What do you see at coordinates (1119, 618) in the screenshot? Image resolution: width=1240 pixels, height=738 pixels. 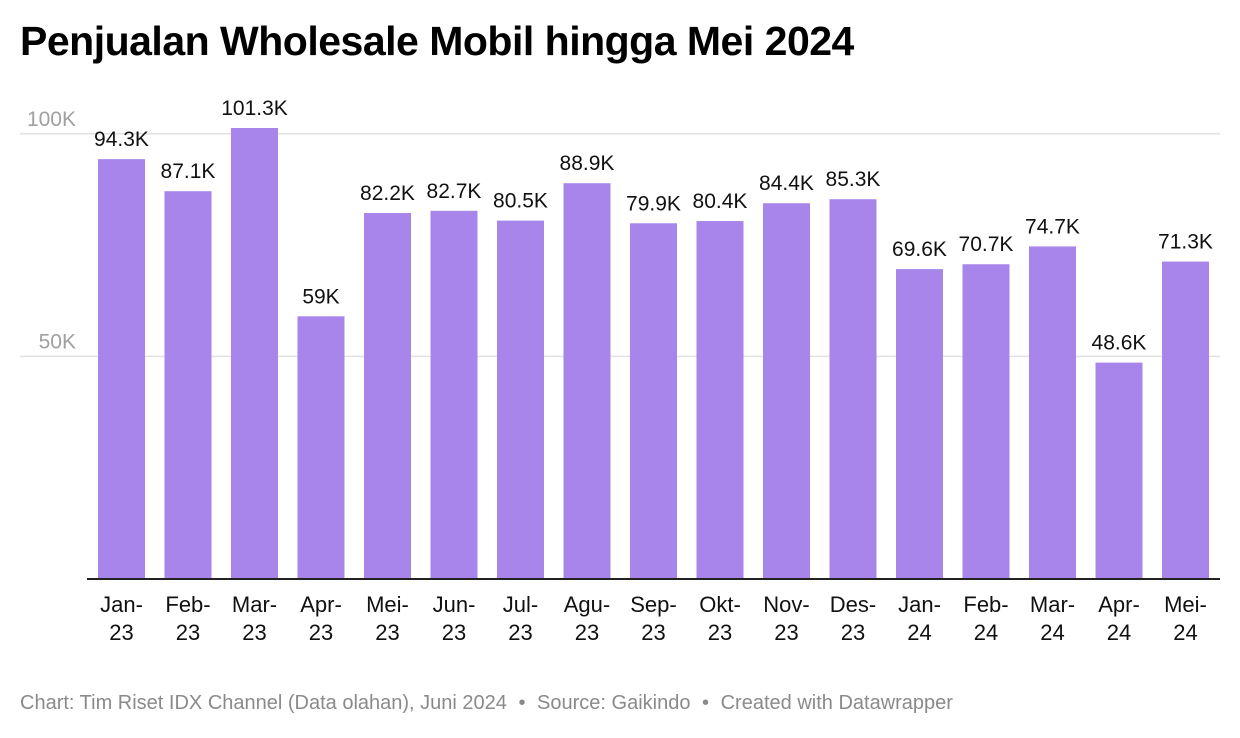 I see `x-tick-label: Apr-24` at bounding box center [1119, 618].